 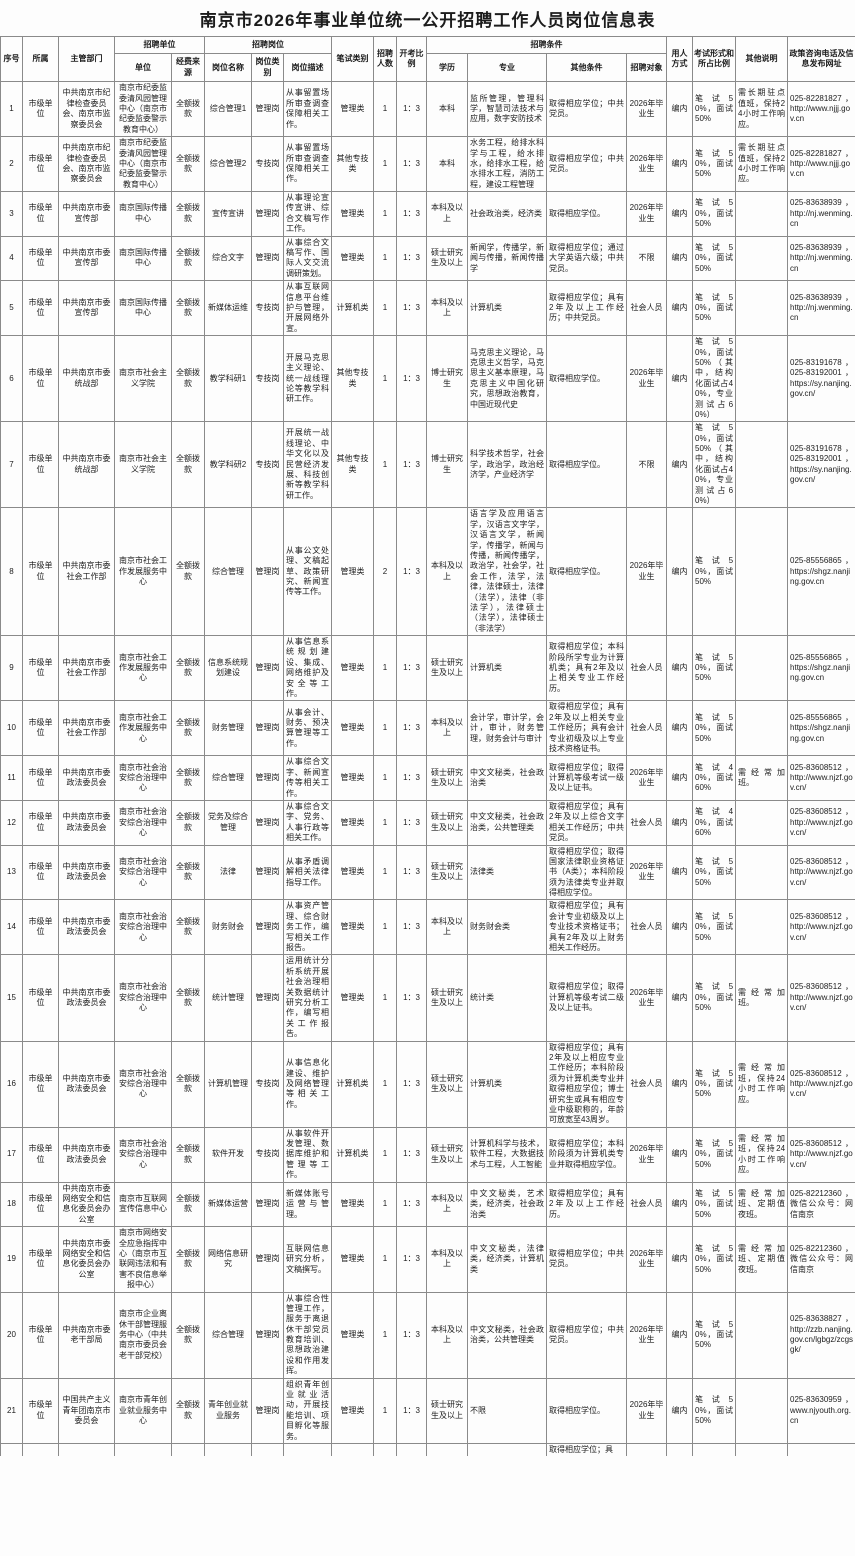 I want to click on cell-zhuguan-bumen: 中共南京市委网络安全和信息化委员会办公室, so click(x=86, y=1259).